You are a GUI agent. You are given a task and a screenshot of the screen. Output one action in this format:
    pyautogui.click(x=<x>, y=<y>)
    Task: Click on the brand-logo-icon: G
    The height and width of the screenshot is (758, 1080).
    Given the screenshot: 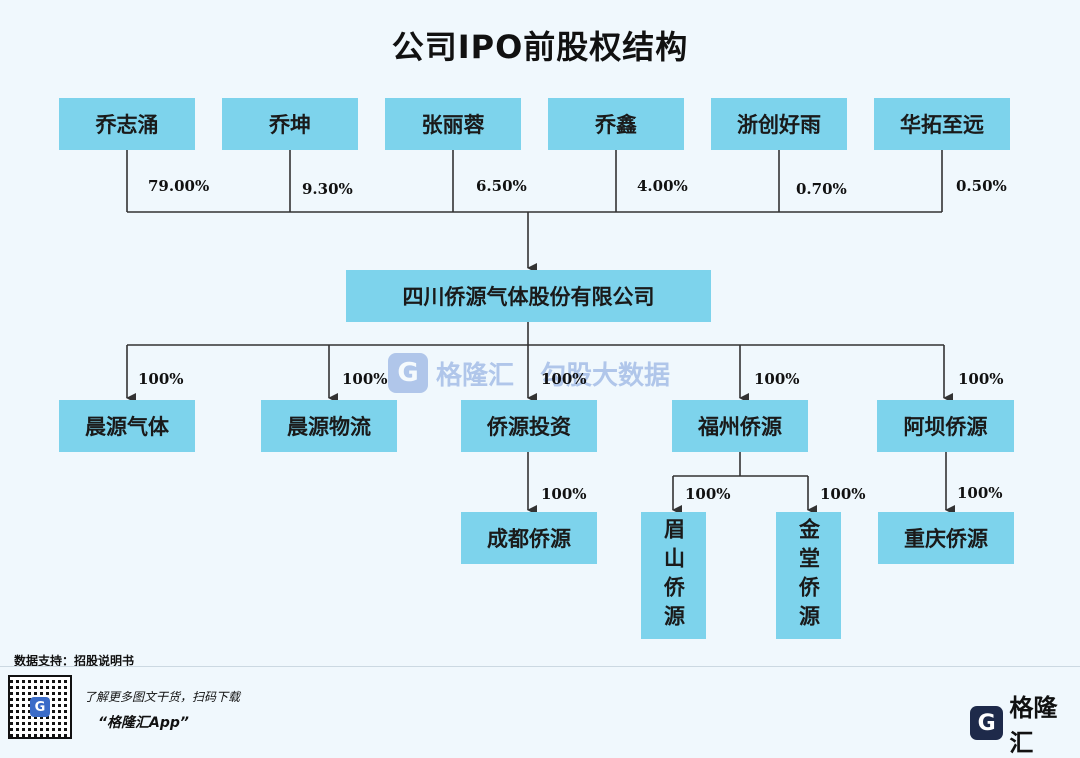 What is the action you would take?
    pyautogui.click(x=987, y=723)
    